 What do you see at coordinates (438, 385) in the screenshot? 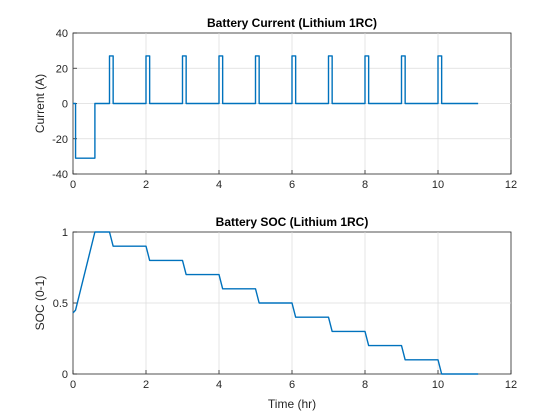
I see `soc-x-tick-label: 10` at bounding box center [438, 385].